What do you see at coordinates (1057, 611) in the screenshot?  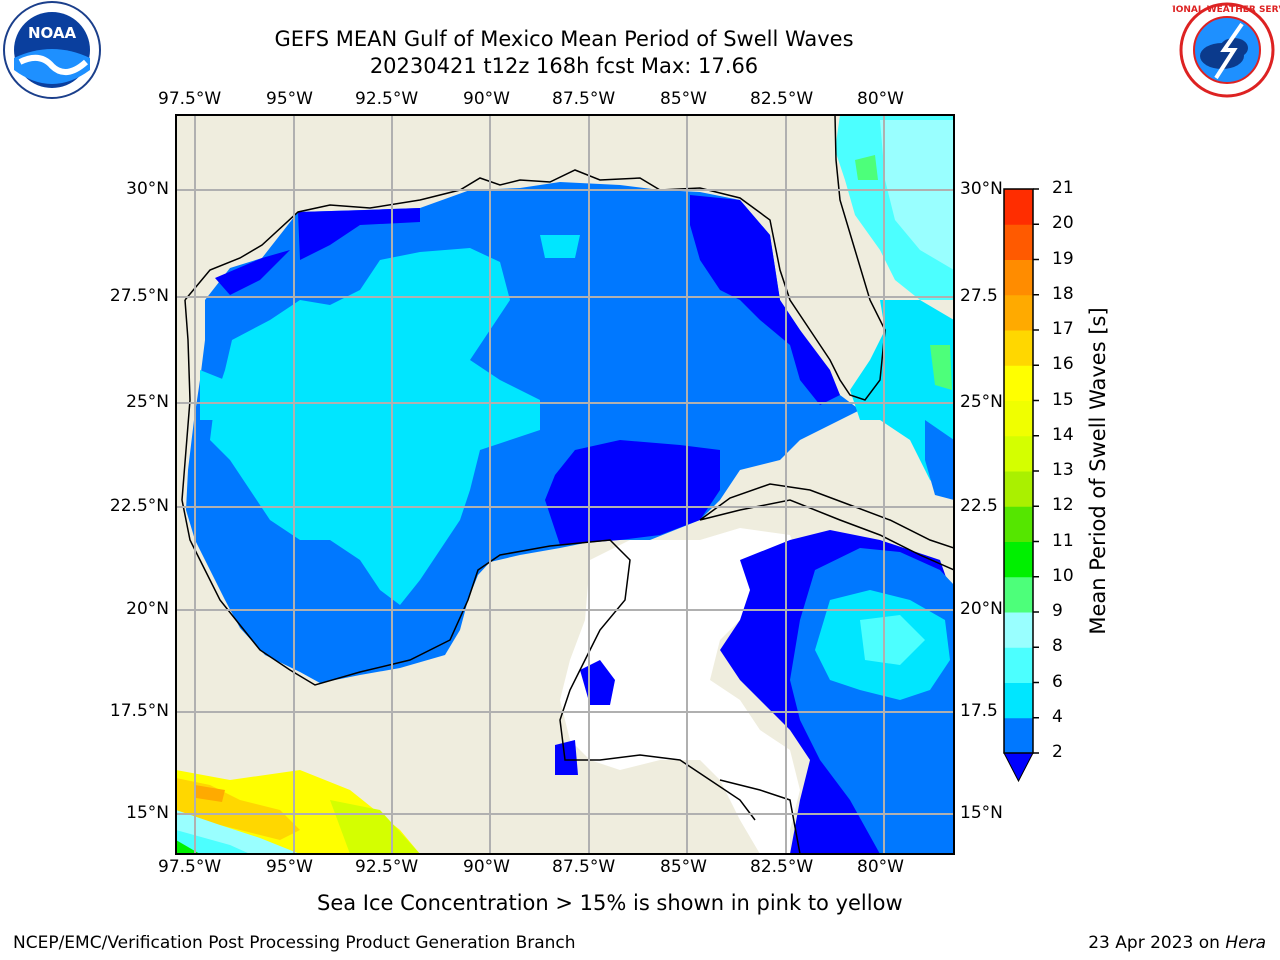 I see `colorbar-tick-label: 9` at bounding box center [1057, 611].